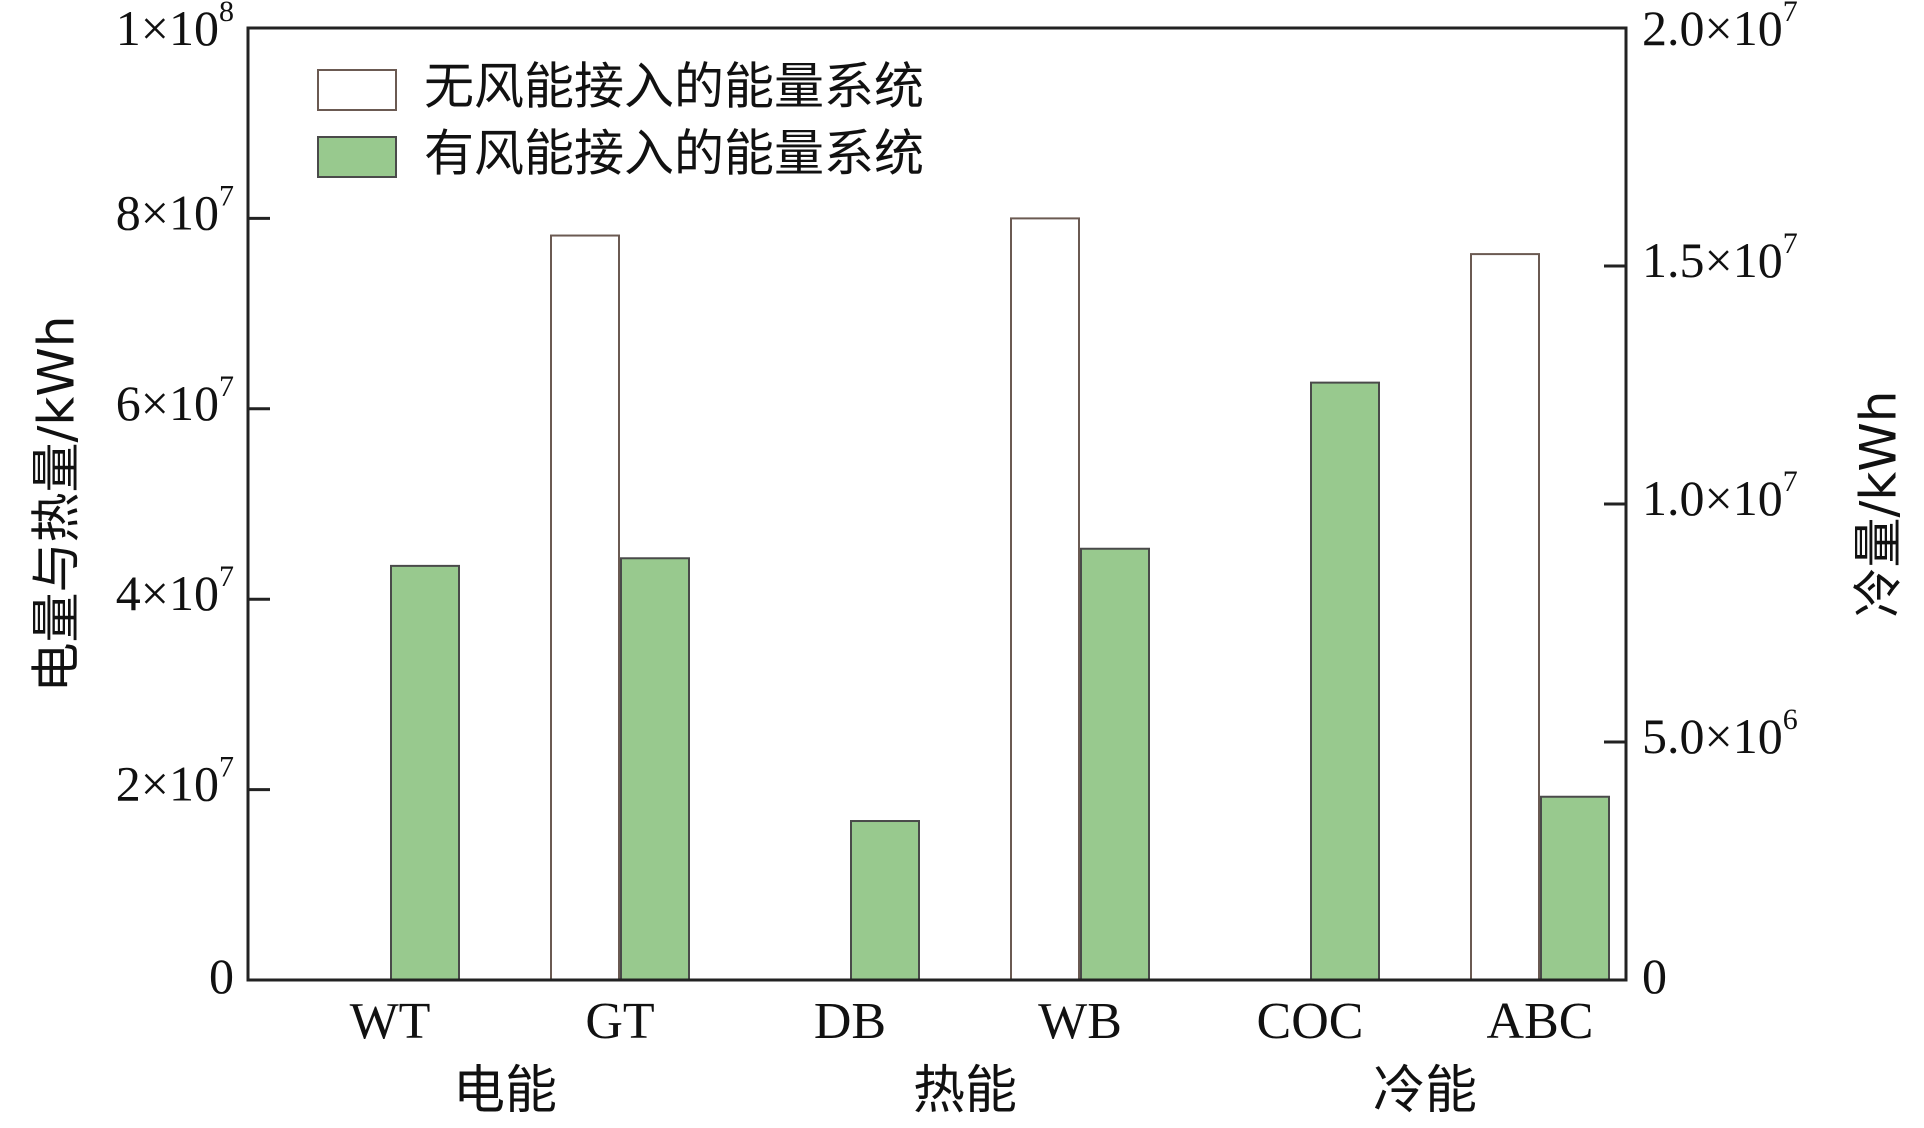 Image resolution: width=1924 pixels, height=1128 pixels. What do you see at coordinates (175, 781) in the screenshot?
I see `left-tick-label: 2×10⁷` at bounding box center [175, 781].